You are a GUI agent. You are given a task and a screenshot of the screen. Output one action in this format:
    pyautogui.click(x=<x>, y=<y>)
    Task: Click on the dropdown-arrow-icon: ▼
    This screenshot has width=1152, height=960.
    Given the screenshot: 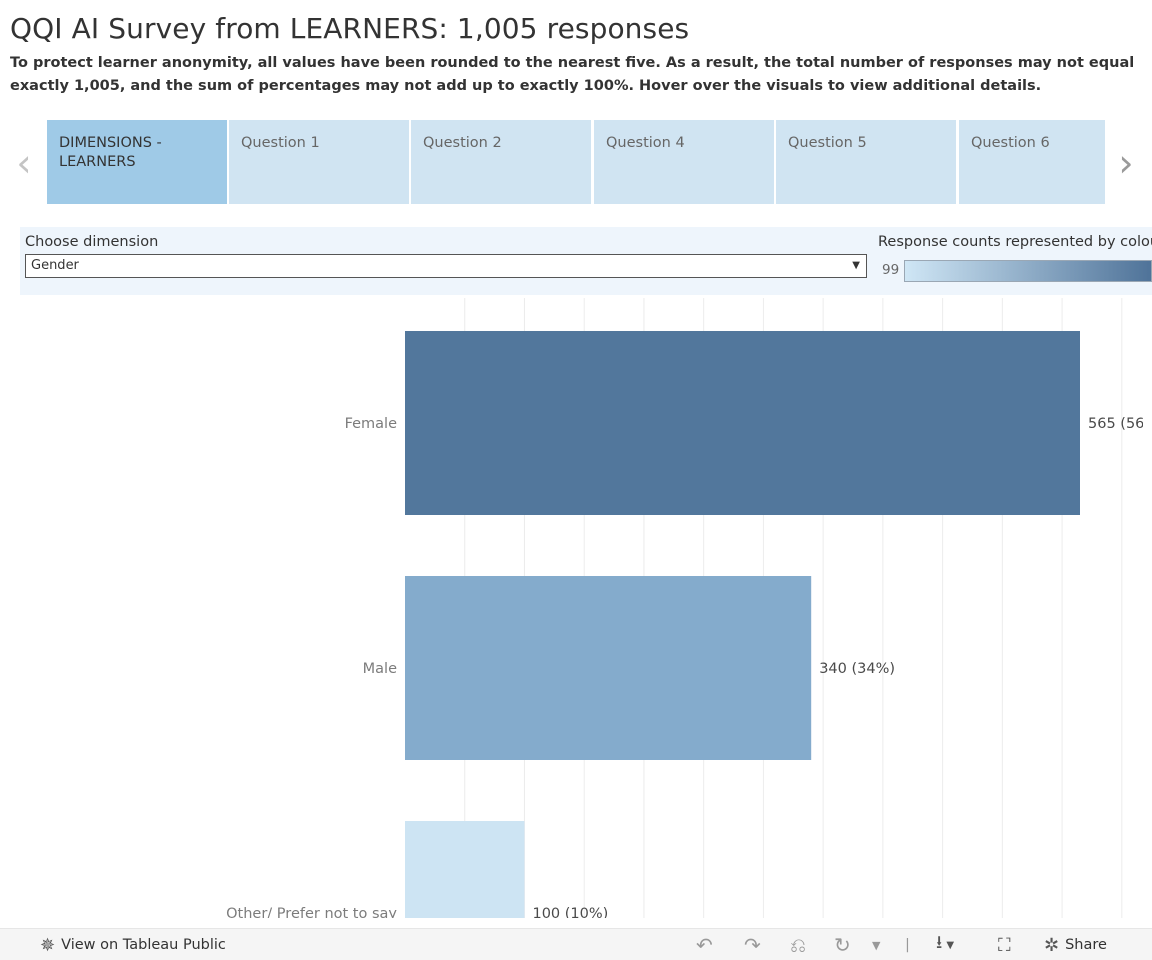 What is the action you would take?
    pyautogui.click(x=856, y=265)
    